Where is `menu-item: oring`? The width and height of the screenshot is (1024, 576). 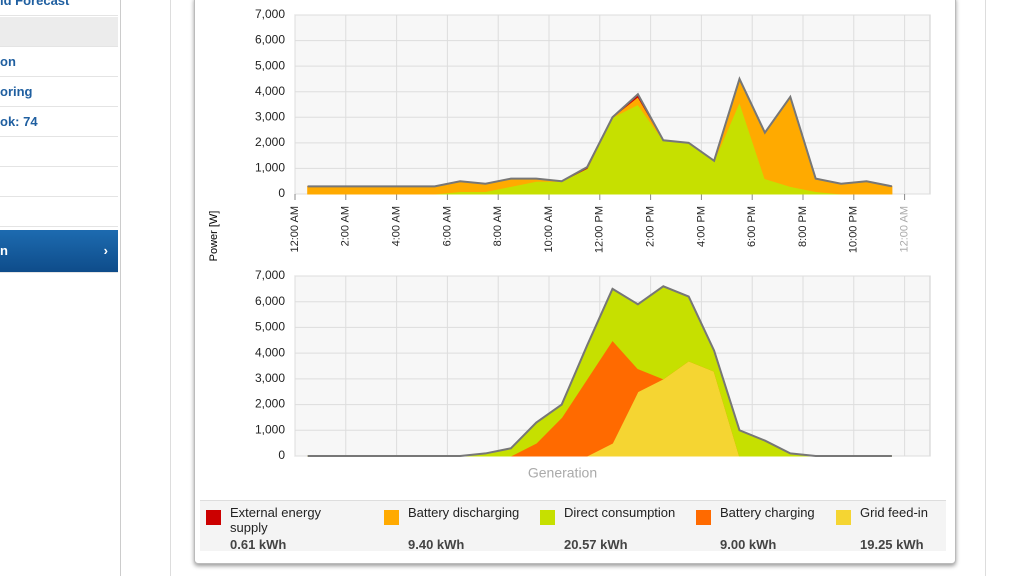 menu-item: oring is located at coordinates (59, 92).